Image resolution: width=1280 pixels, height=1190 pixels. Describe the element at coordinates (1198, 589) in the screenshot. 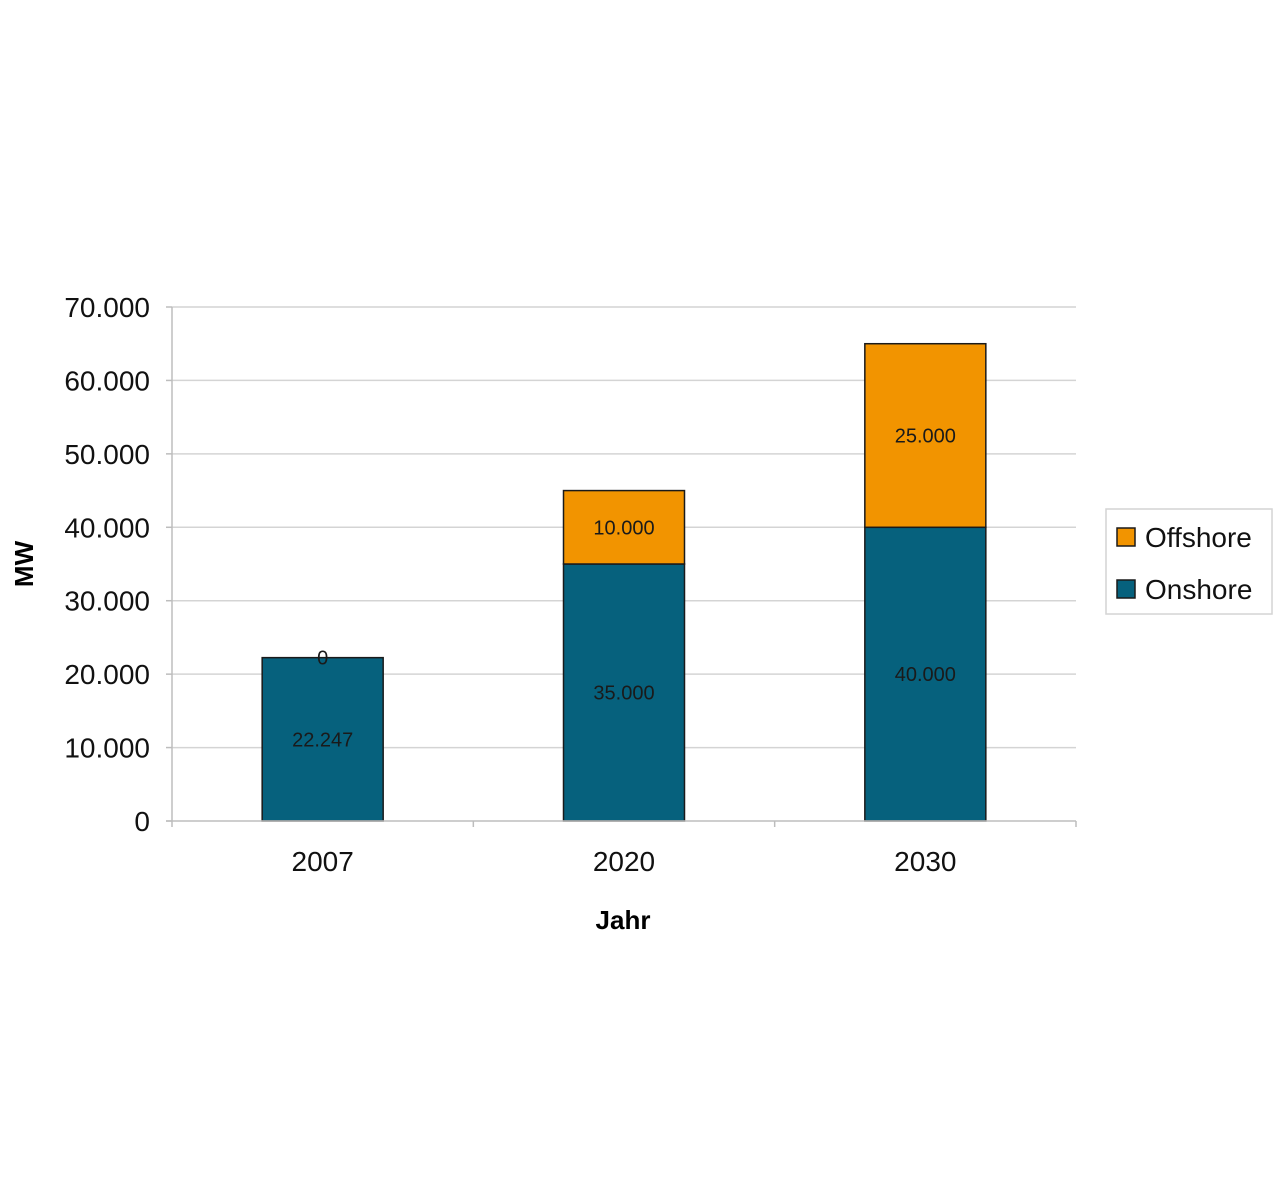

I see `legend-label-onshore: Onshore` at that location.